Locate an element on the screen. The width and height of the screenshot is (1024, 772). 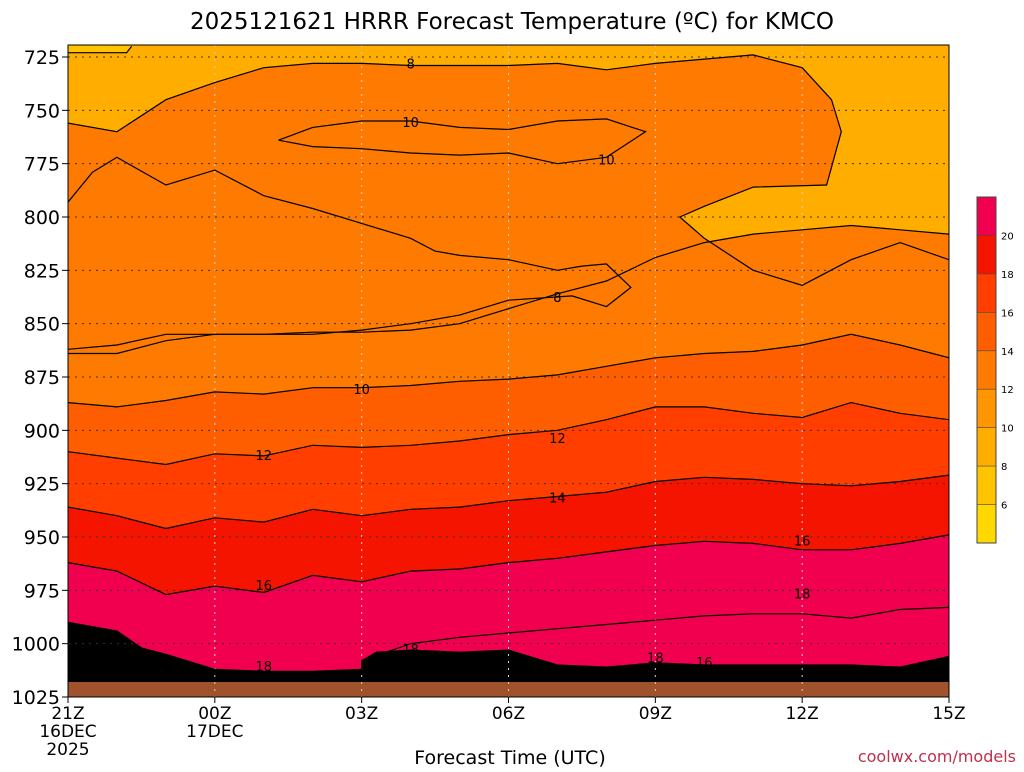
y-tick-label: 750 is located at coordinates (42, 111).